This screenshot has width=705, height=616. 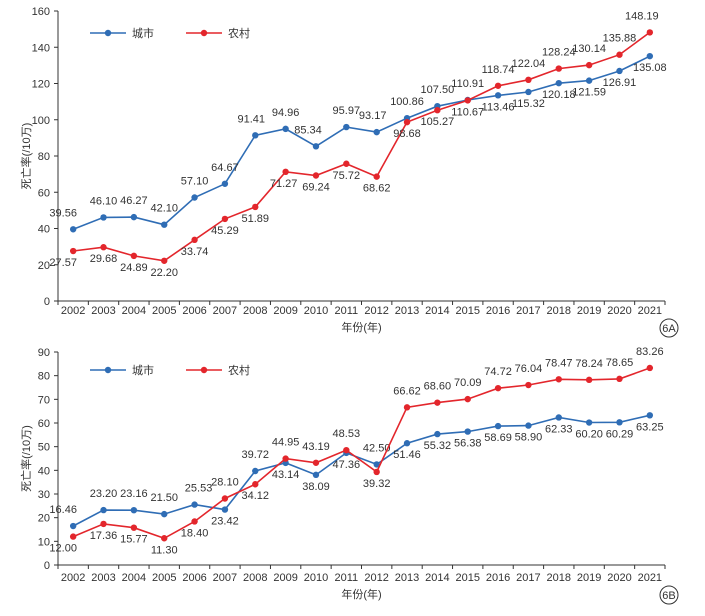 What do you see at coordinates (195, 252) in the screenshot?
I see `data-label: 33.74` at bounding box center [195, 252].